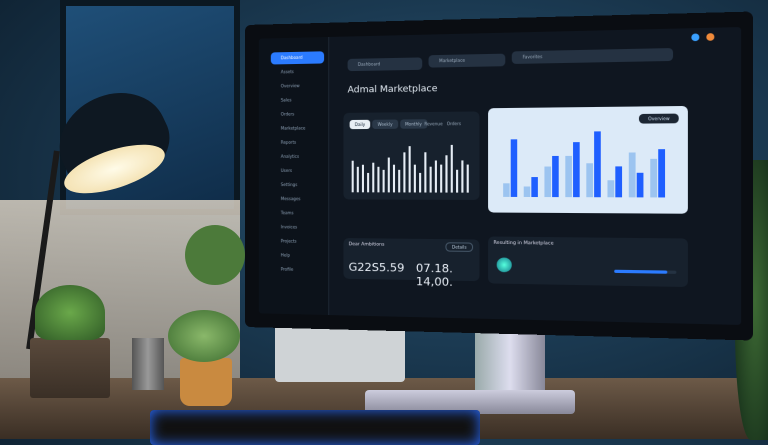 This screenshot has height=445, width=768. I want to click on sidebar-item: Sales, so click(286, 100).